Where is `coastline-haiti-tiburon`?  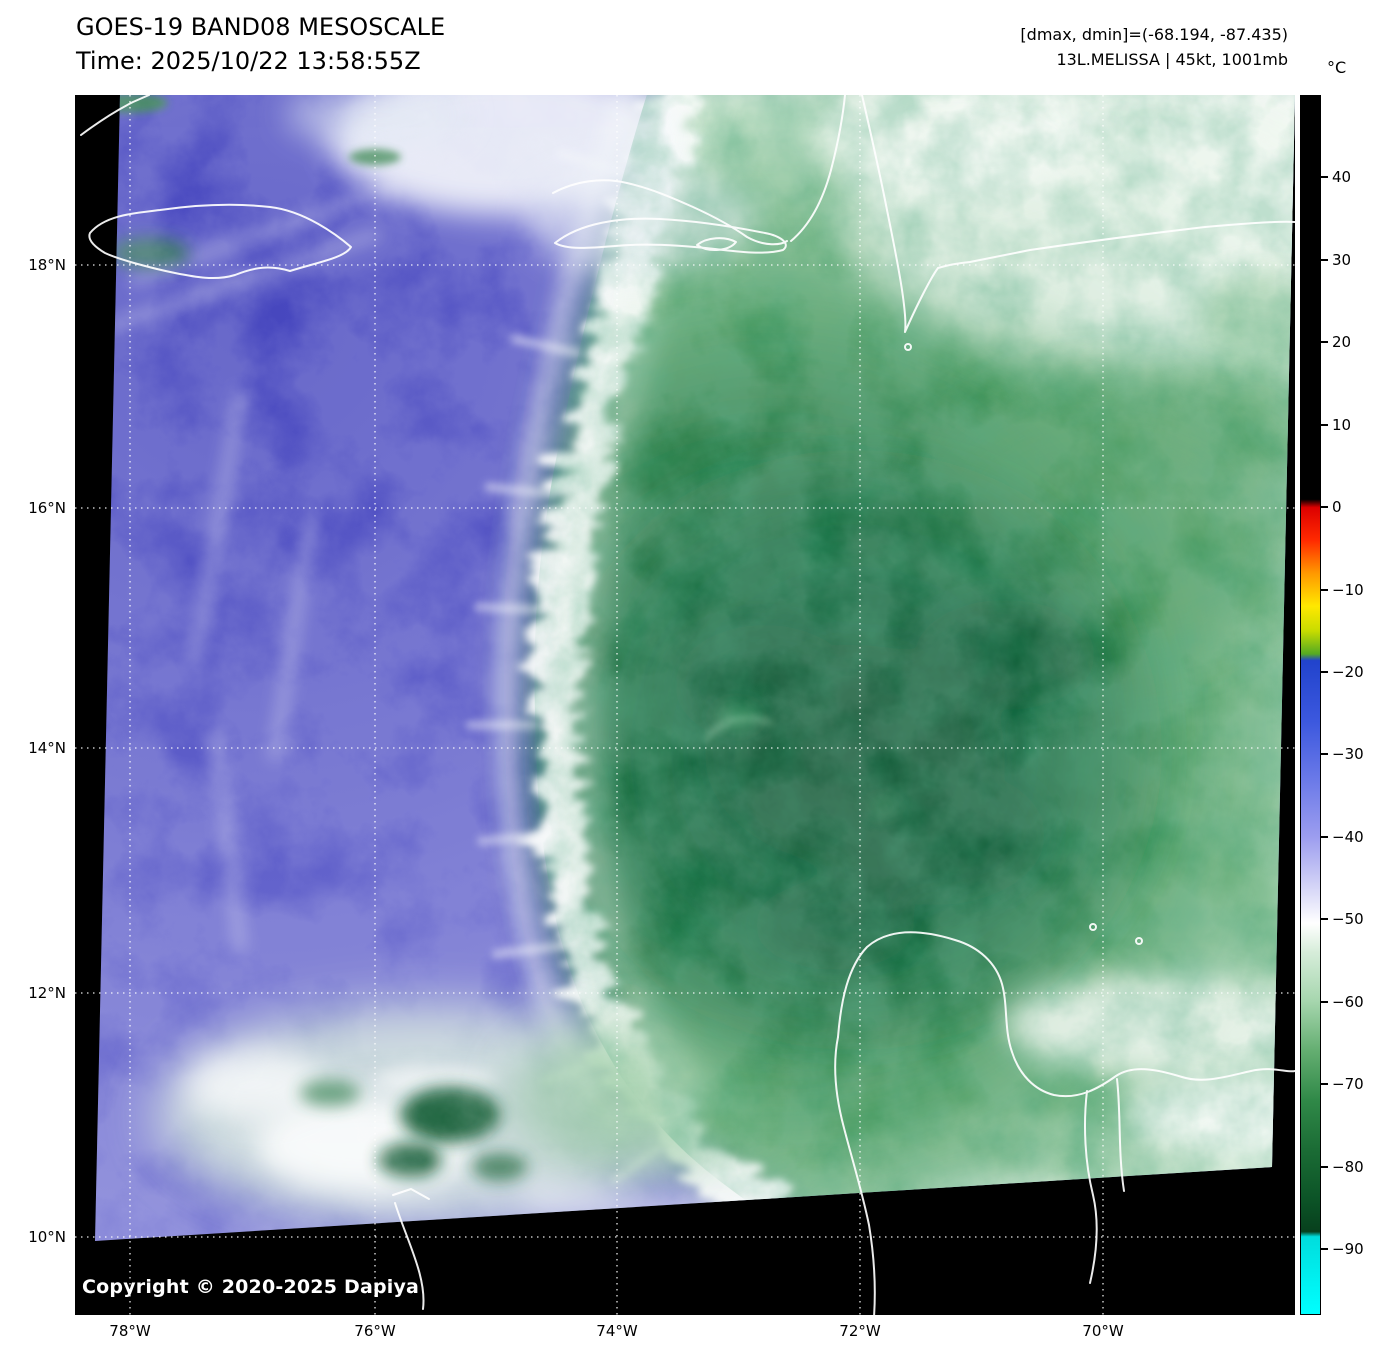 coastline-haiti-tiburon is located at coordinates (670, 235).